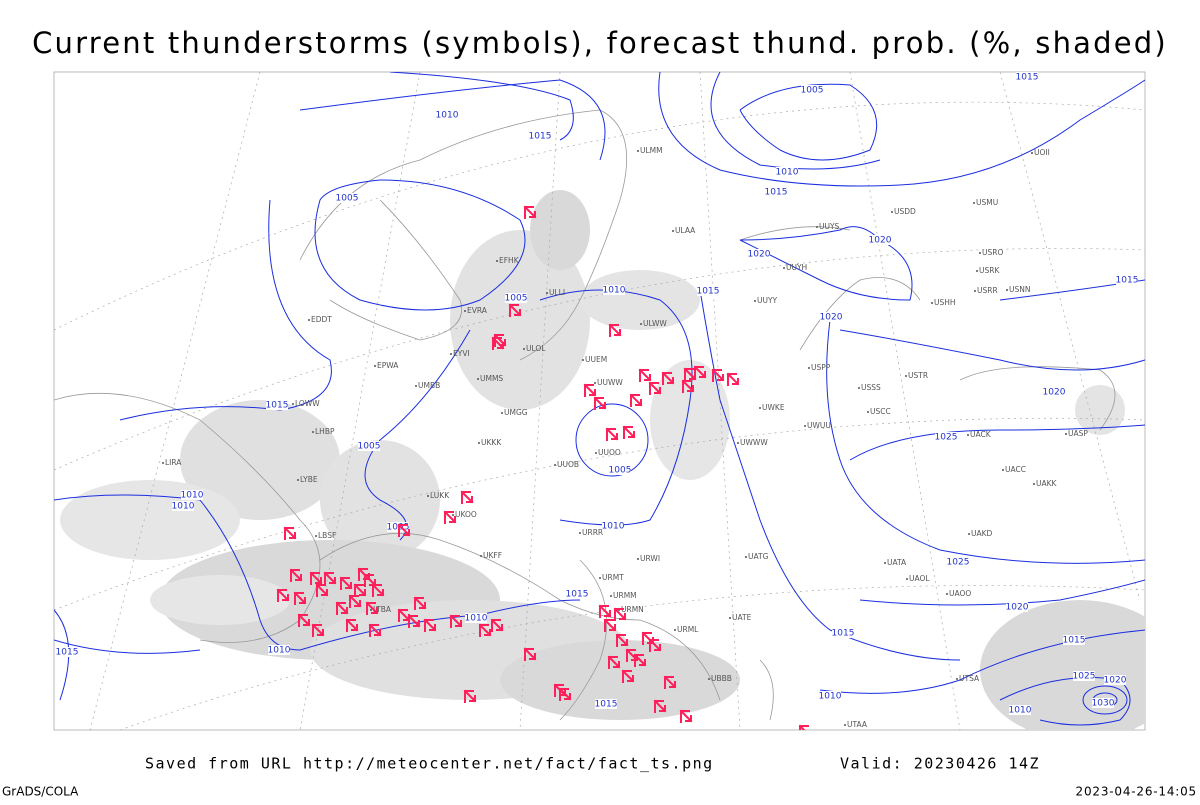 The image size is (1200, 805). What do you see at coordinates (685, 230) in the screenshot?
I see `station-label: ULAA` at bounding box center [685, 230].